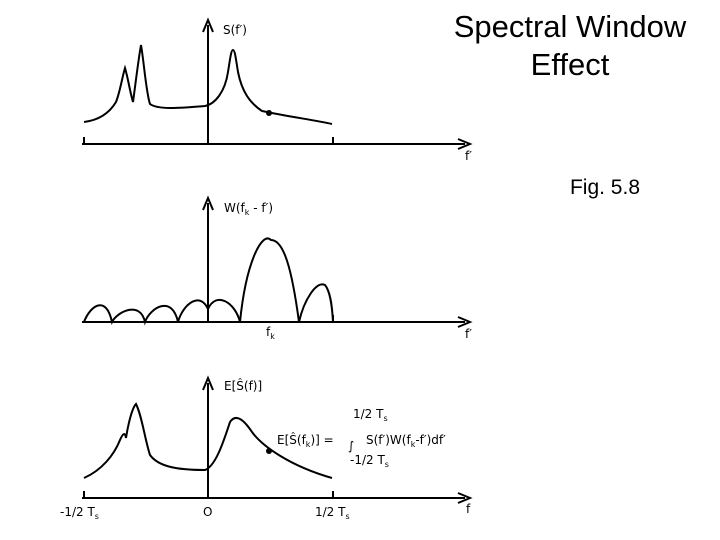 Image resolution: width=720 pixels, height=540 pixels. What do you see at coordinates (468, 156) in the screenshot?
I see `top-x-label: f′` at bounding box center [468, 156].